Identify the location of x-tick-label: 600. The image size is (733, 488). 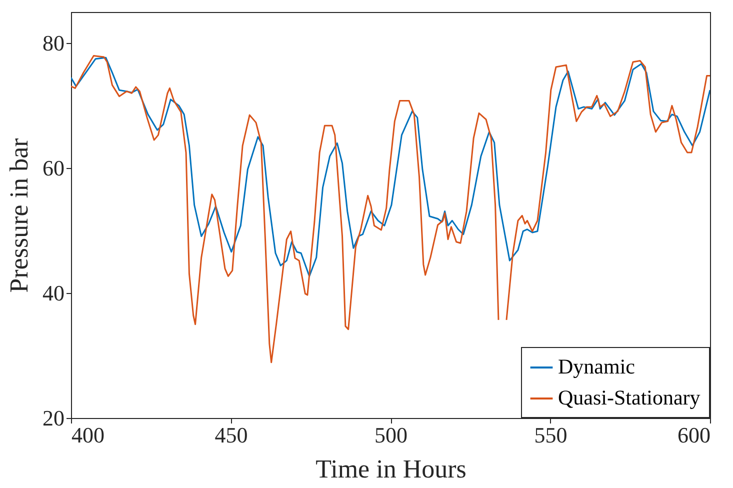
(694, 435).